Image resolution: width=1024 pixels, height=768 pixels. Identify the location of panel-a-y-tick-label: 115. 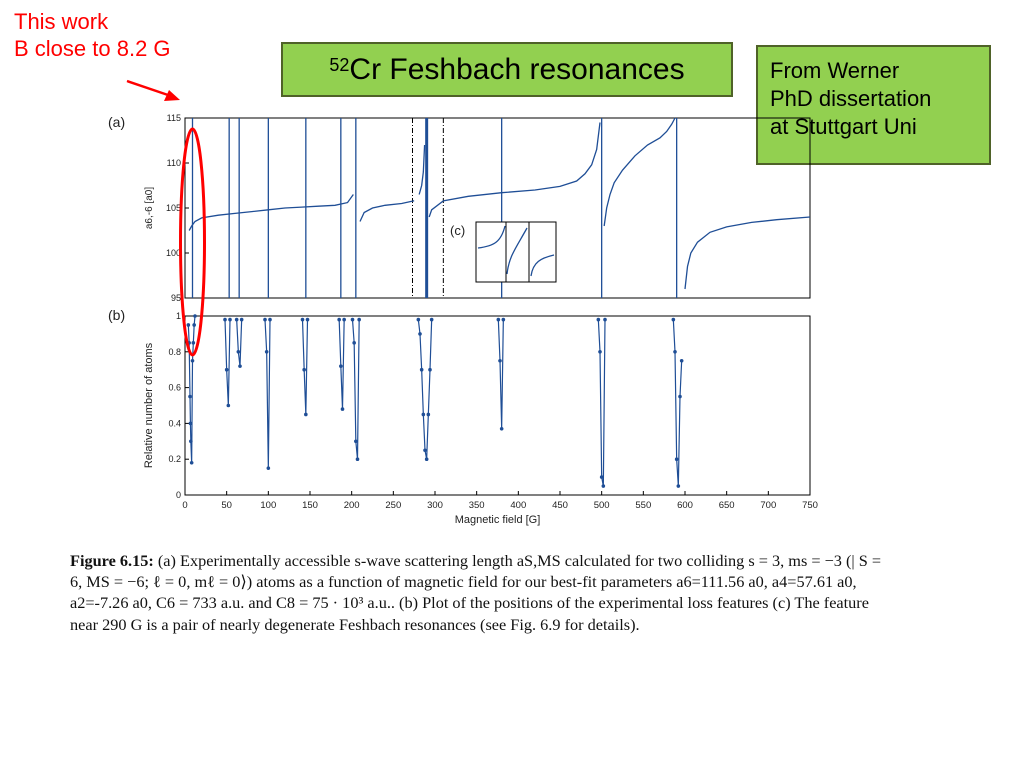
(174, 118).